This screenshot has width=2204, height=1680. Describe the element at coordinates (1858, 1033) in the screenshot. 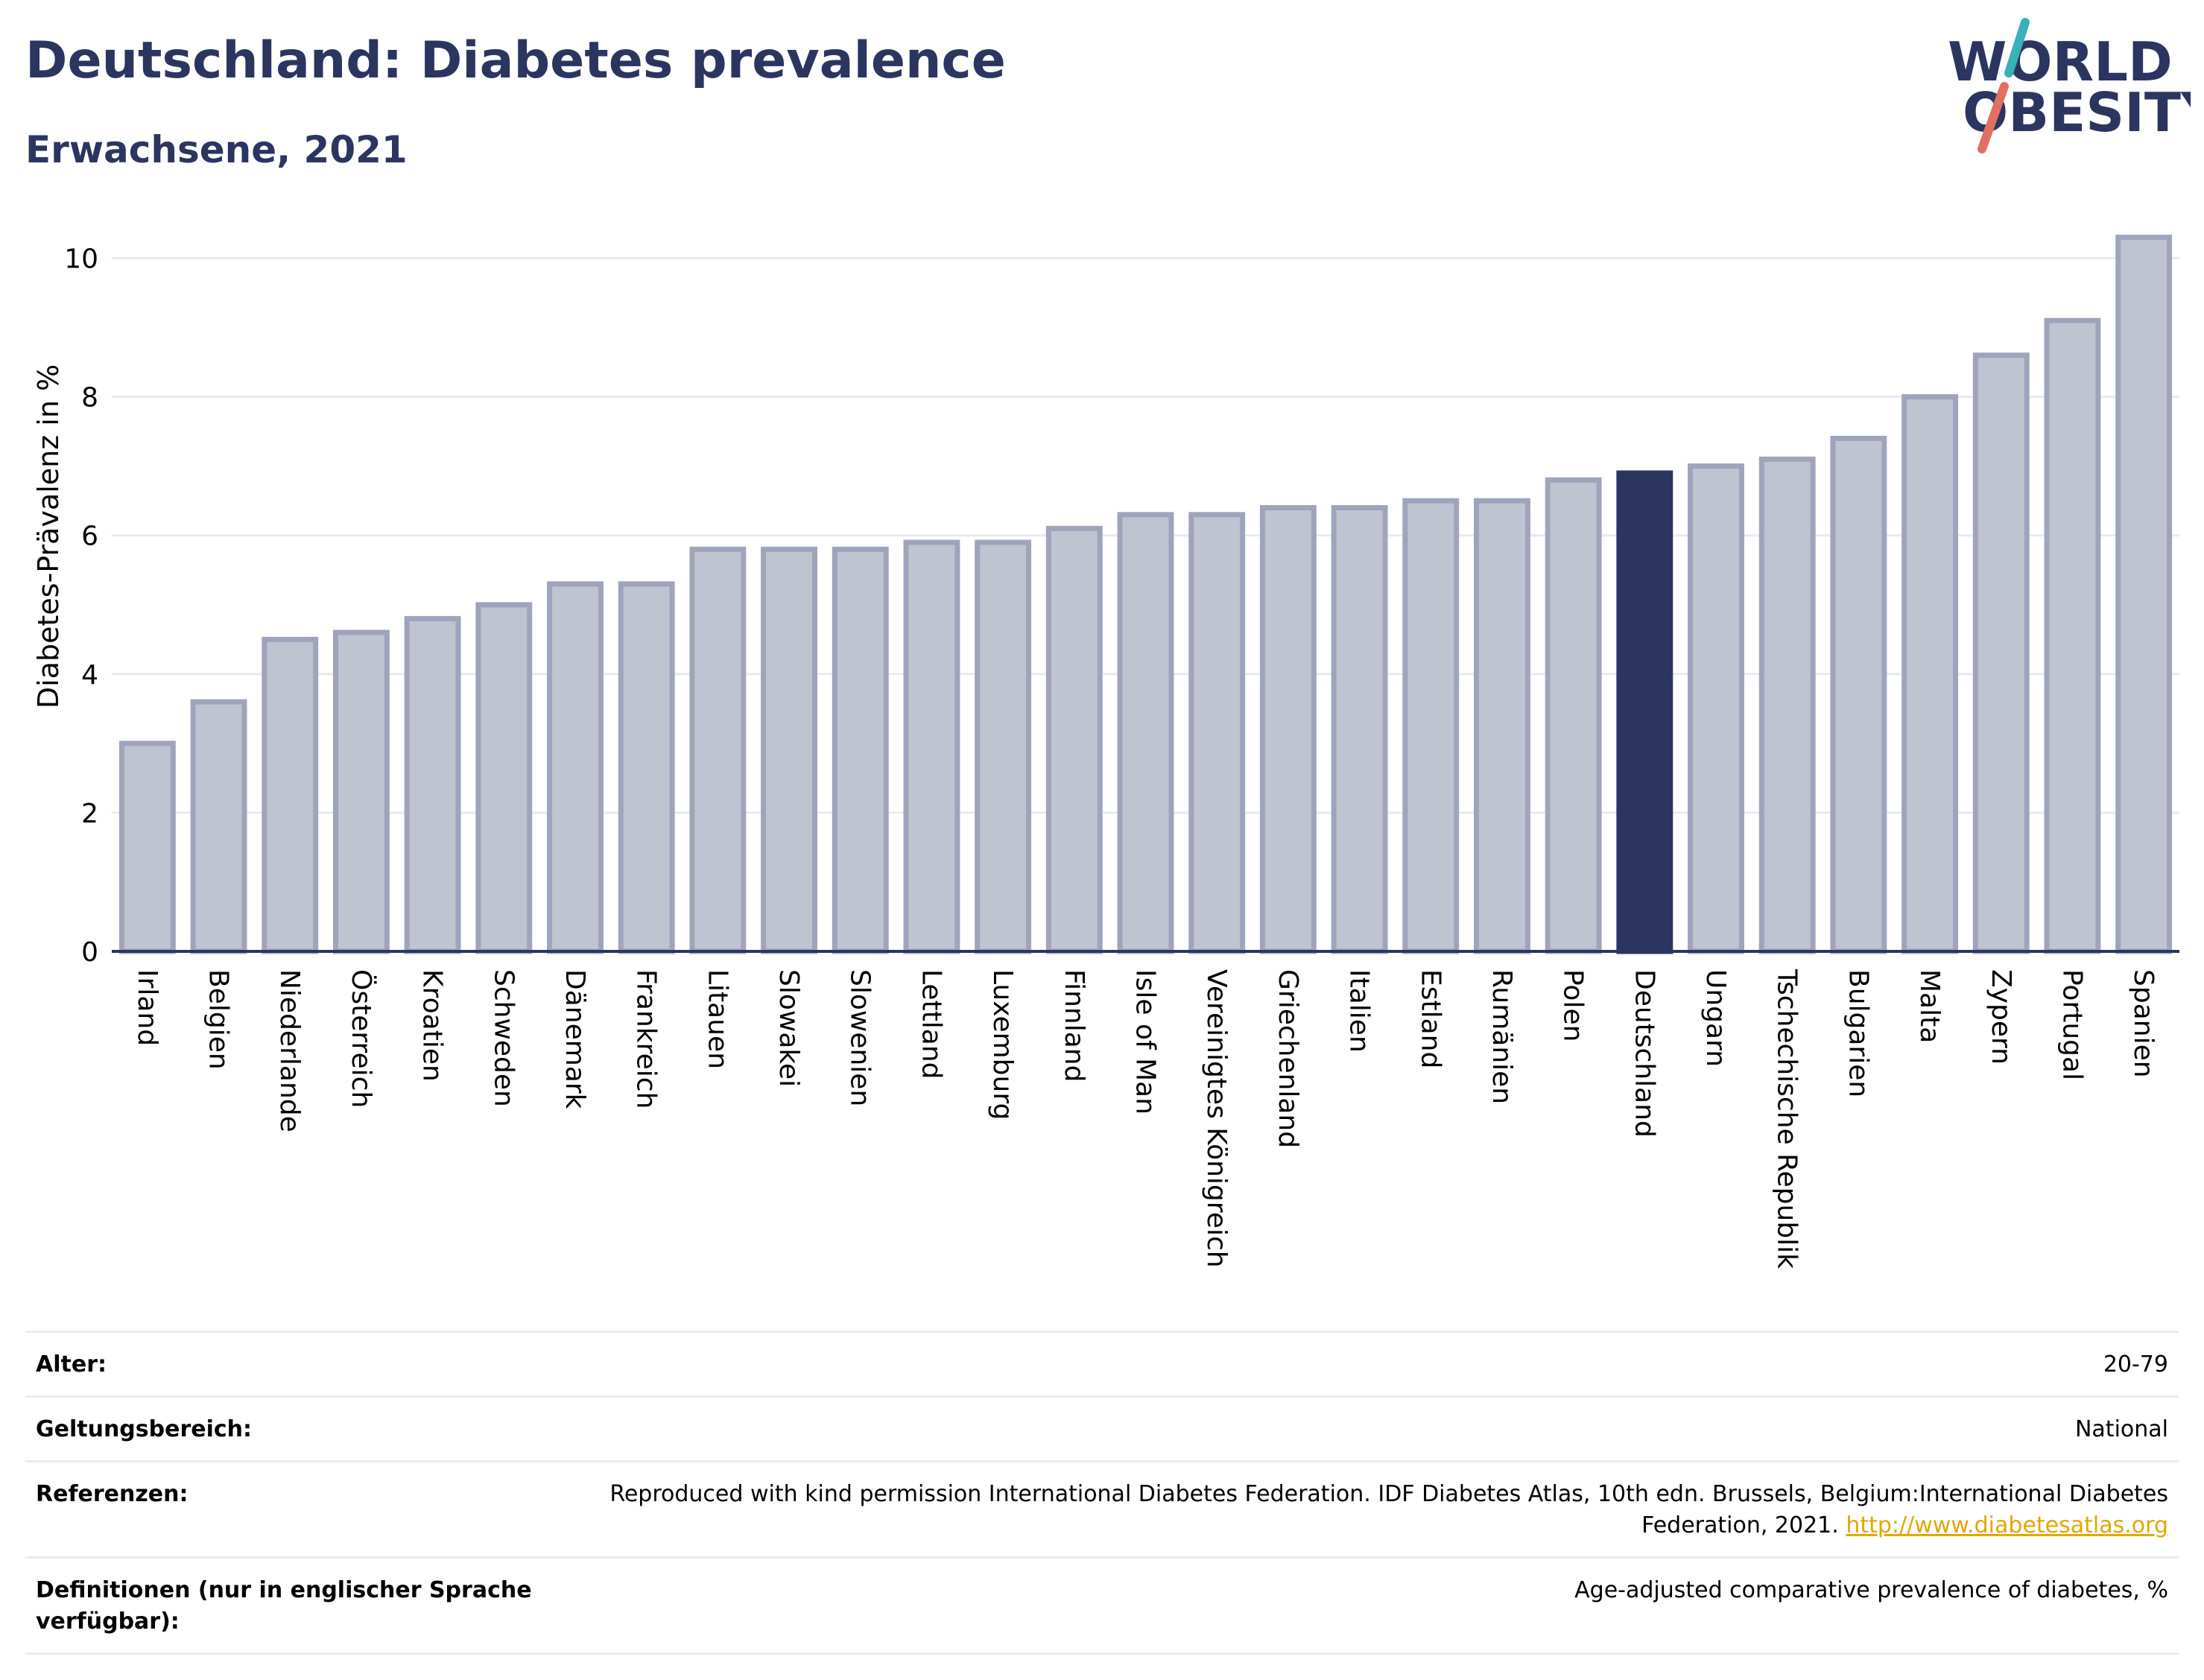

I see `x-tick-label: Bulgarien` at that location.